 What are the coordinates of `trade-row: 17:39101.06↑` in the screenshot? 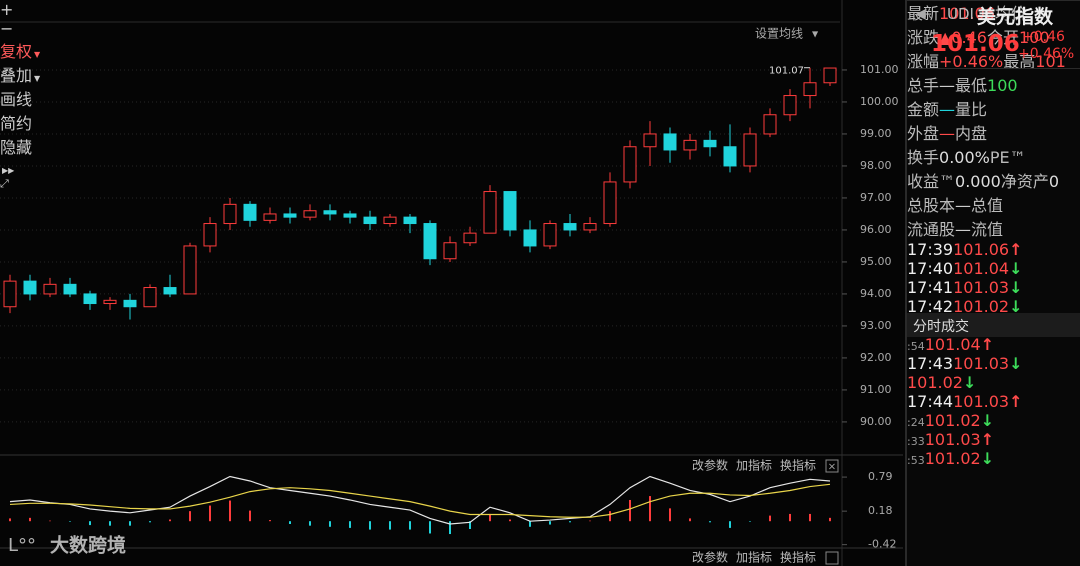 It's located at (993, 129).